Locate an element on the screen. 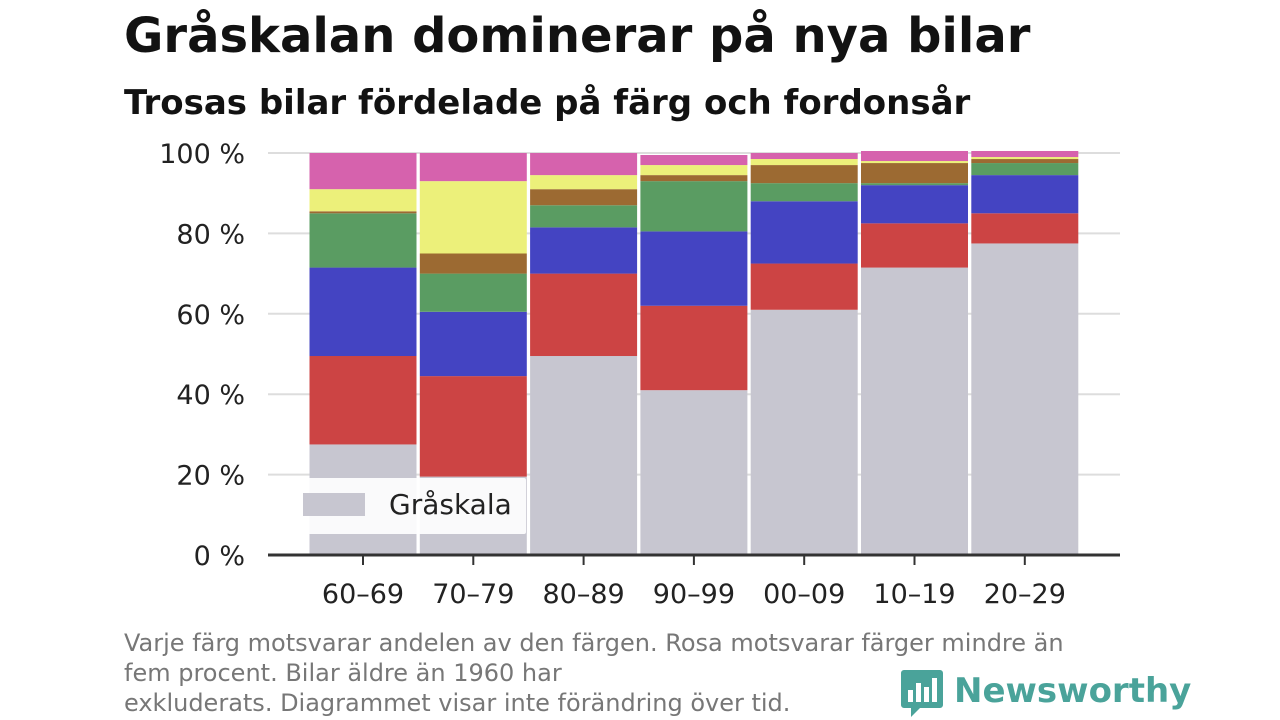 The image size is (1280, 720). legend-background is located at coordinates (408, 506).